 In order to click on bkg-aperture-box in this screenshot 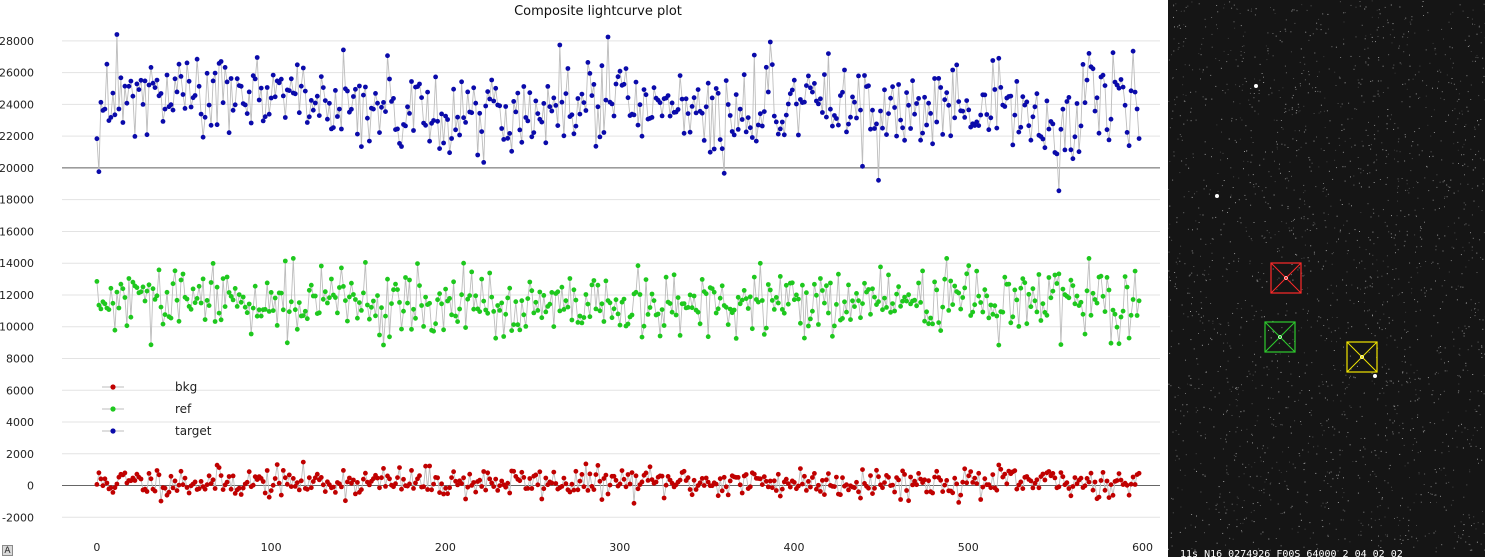, I will do `click(1362, 357)`.